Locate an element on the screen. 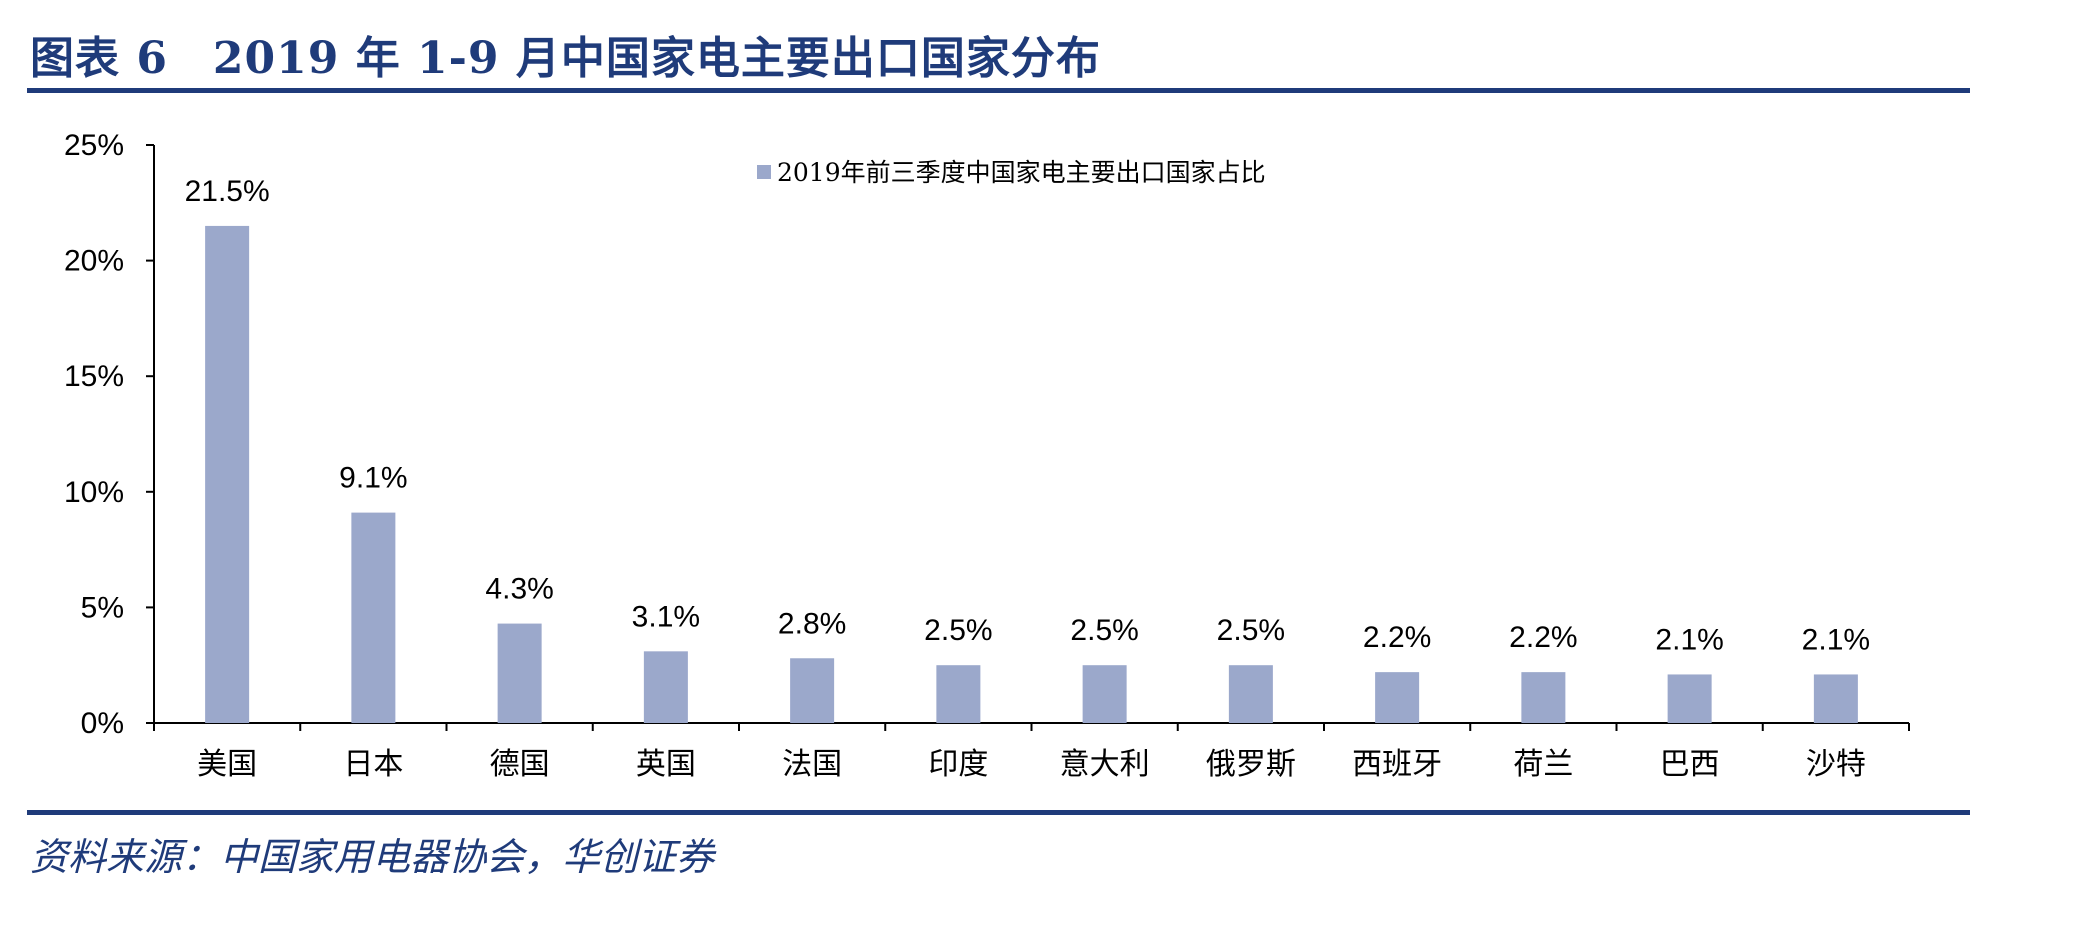  y-tick-label: 25% is located at coordinates (94, 145).